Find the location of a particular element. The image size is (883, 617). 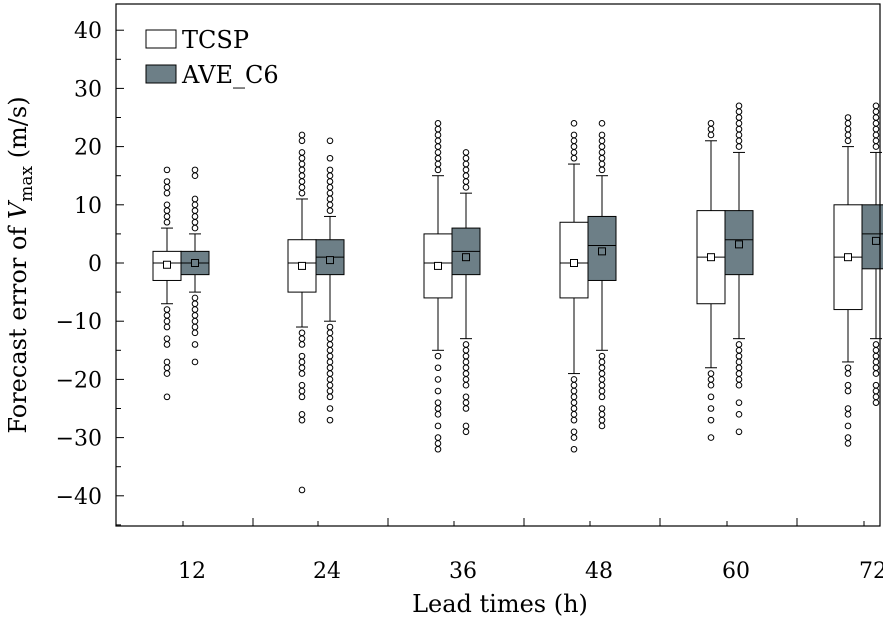

x-tick-label: 48 is located at coordinates (599, 571).